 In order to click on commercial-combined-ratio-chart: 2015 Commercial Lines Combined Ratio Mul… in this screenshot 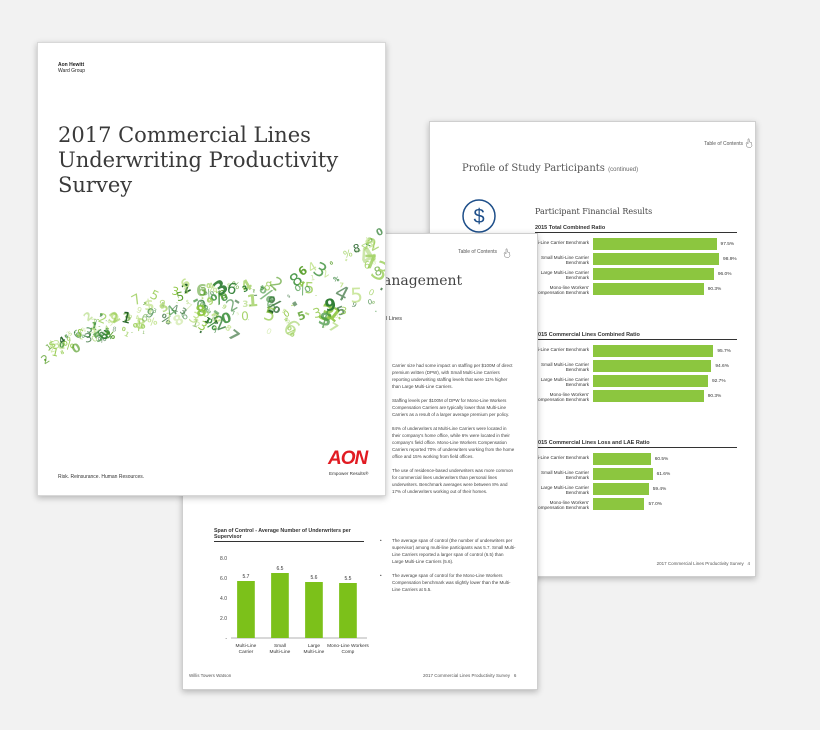, I will do `click(633, 372)`.